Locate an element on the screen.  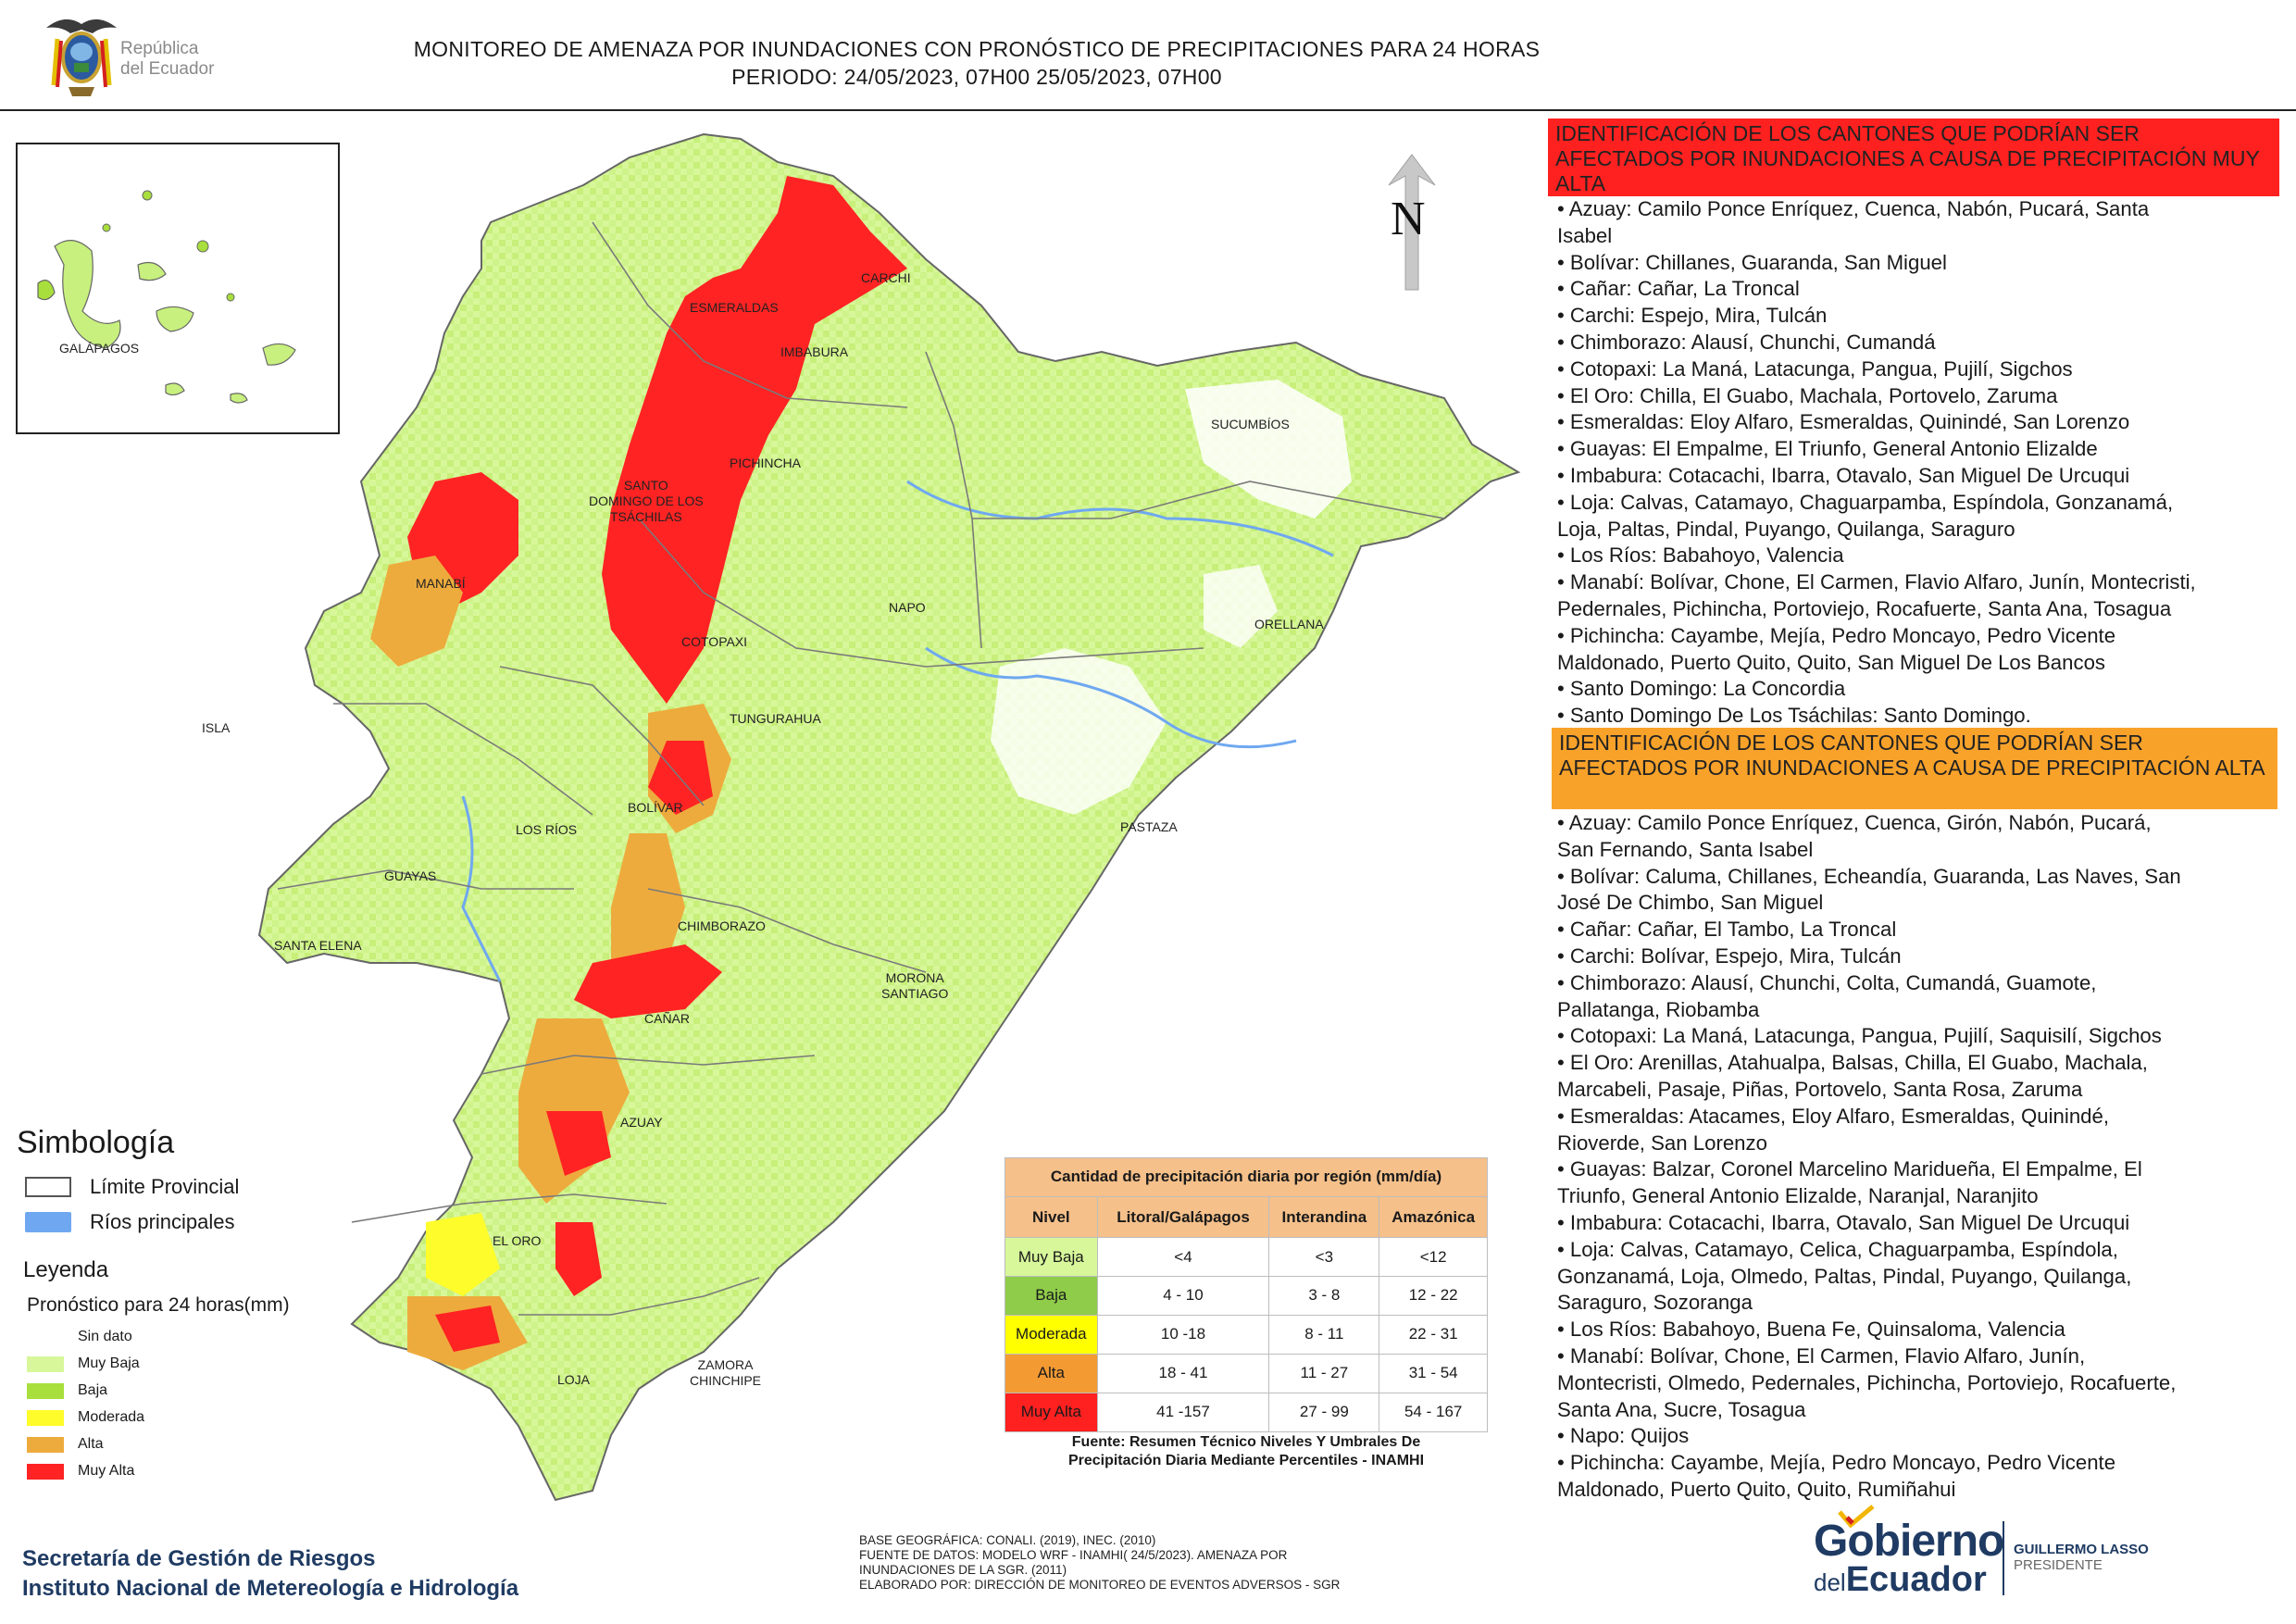
table-cell: <12 is located at coordinates (1433, 1257).